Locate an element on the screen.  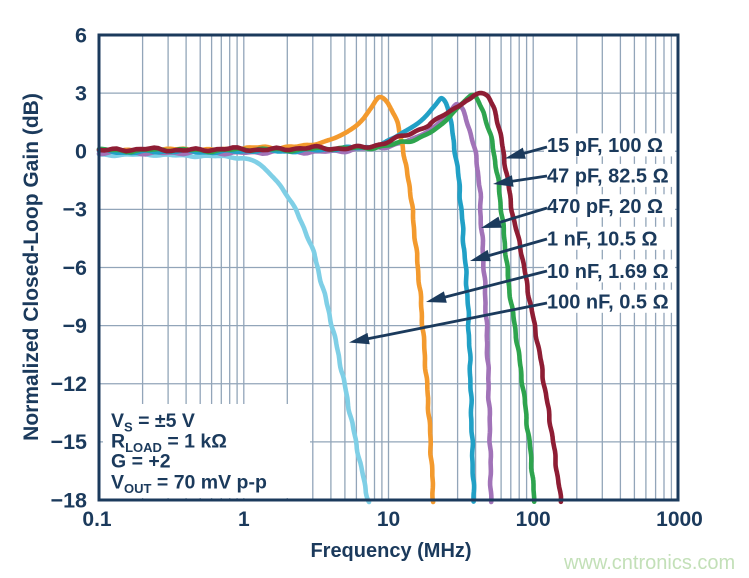
svg-text: 470 pF, 20 Ω is located at coordinates (605, 207).